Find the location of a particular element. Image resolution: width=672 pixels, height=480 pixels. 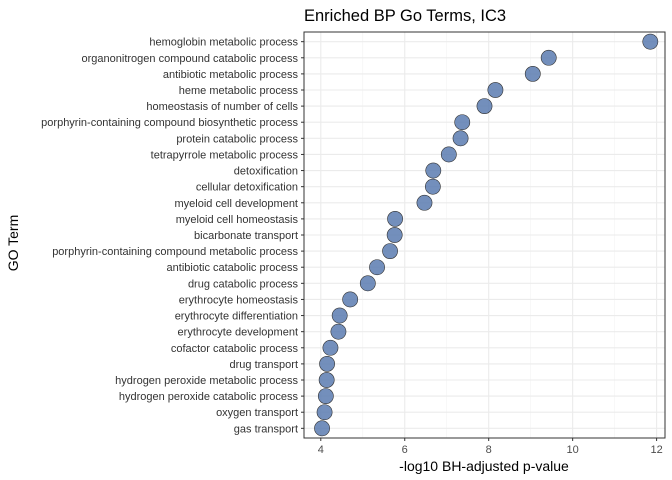

x-tick-label: 8 is located at coordinates (489, 450).